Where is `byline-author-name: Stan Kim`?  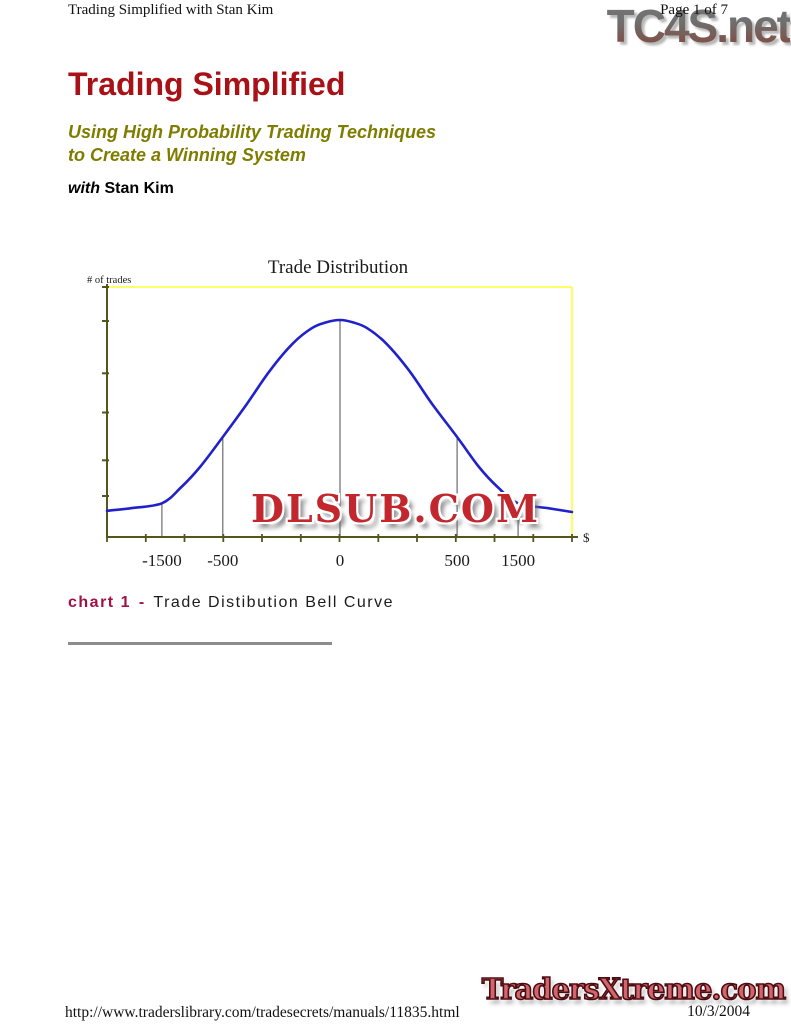
byline-author-name: Stan Kim is located at coordinates (139, 188).